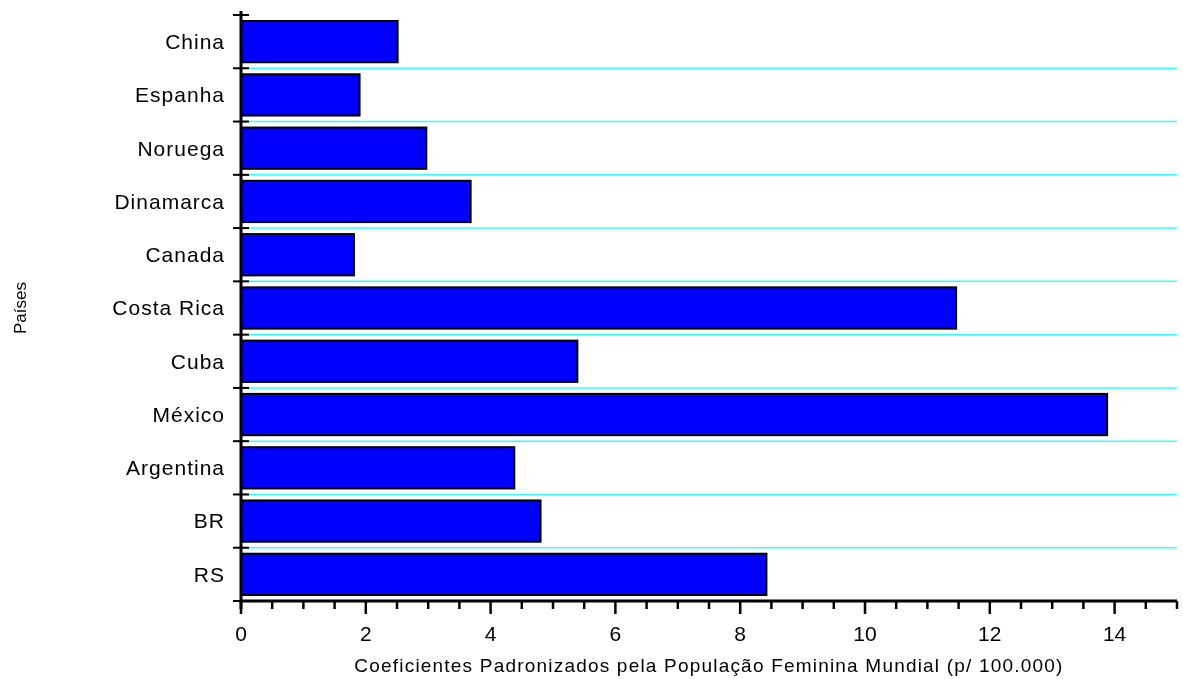 Image resolution: width=1183 pixels, height=679 pixels. What do you see at coordinates (209, 574) in the screenshot?
I see `y-tick-label: RS` at bounding box center [209, 574].